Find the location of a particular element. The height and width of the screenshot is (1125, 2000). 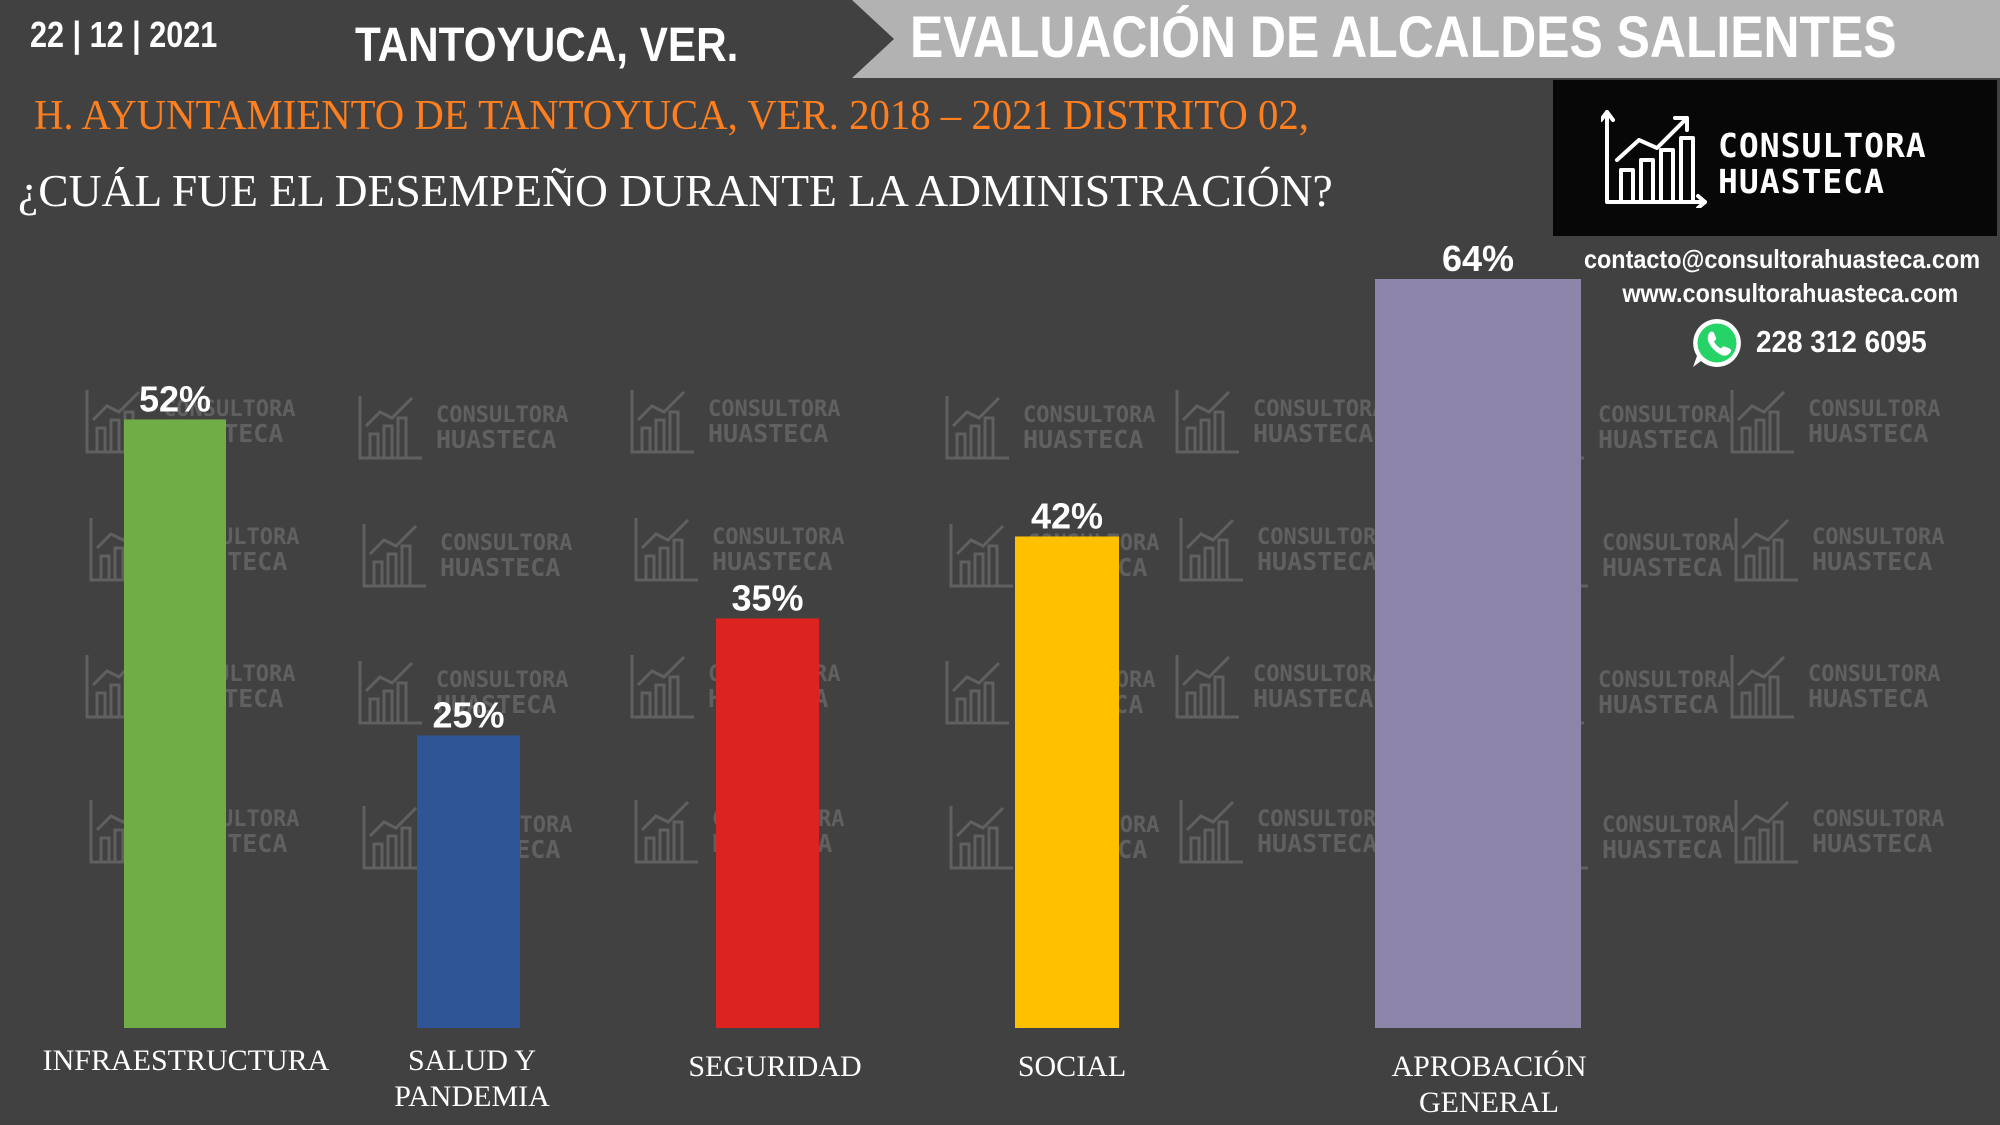

brand-name: CONSULTORA HUASTECA is located at coordinates (1822, 164).